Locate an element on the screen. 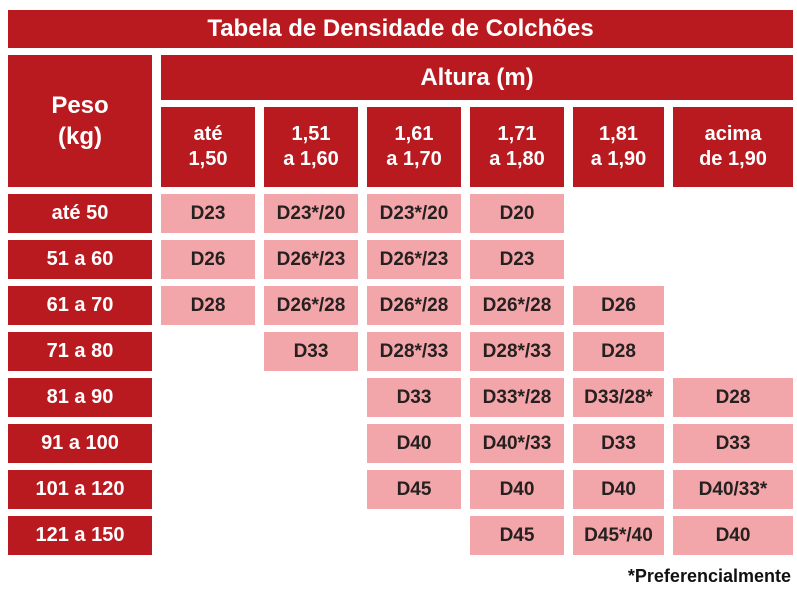  row-label: 91 a 100 is located at coordinates (80, 443).